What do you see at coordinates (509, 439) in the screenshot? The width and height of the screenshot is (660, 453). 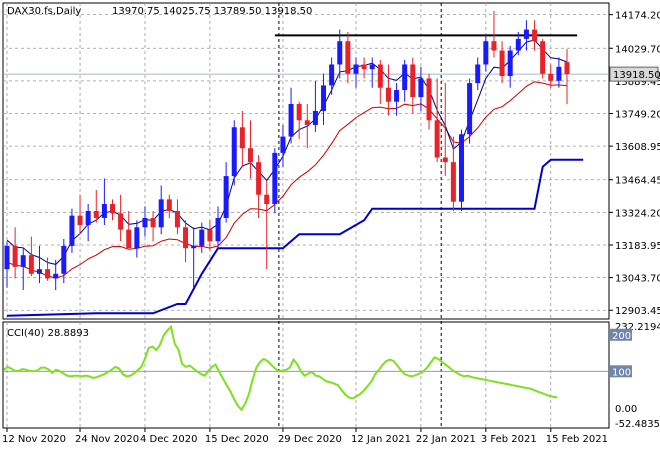 I see `date-tick-label: 3 Feb 2021` at bounding box center [509, 439].